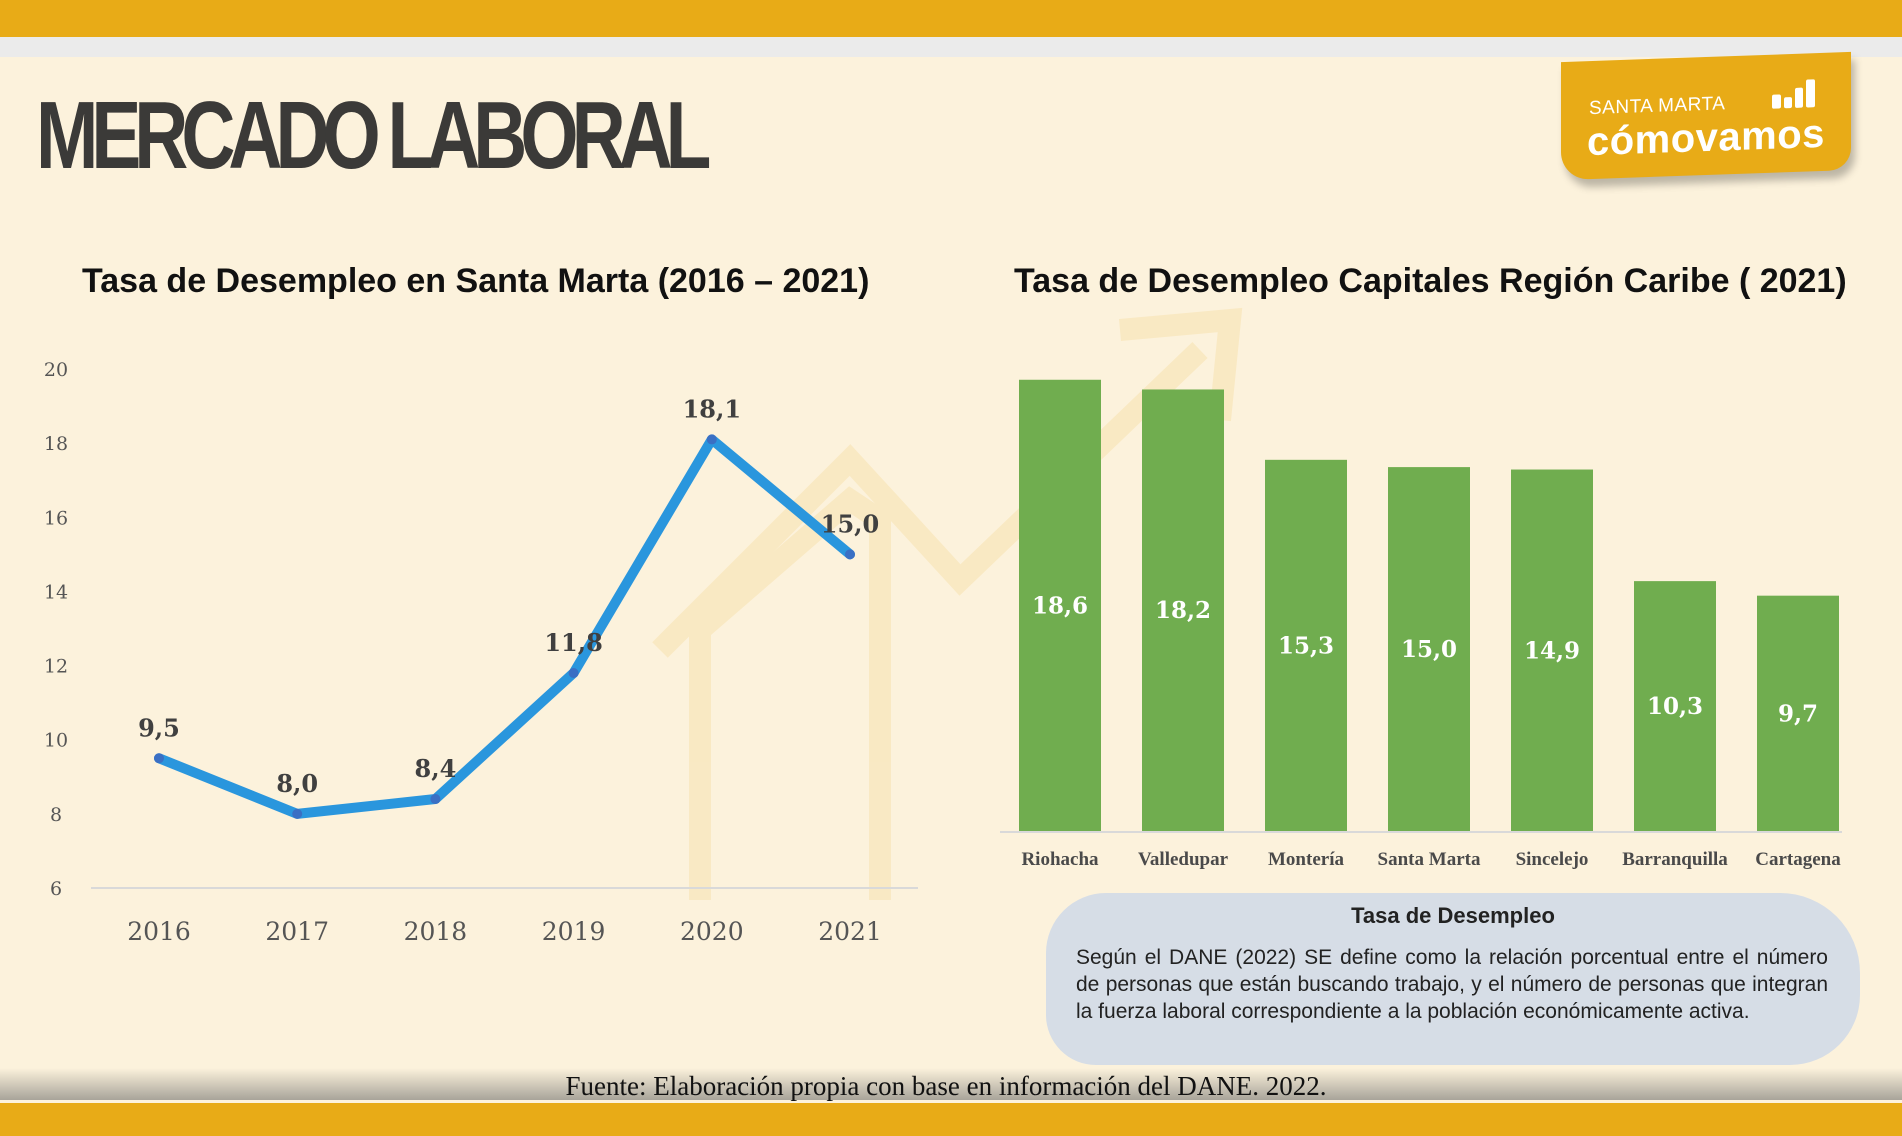 The width and height of the screenshot is (1902, 1136). What do you see at coordinates (1675, 859) in the screenshot?
I see `category-label: Barranquilla` at bounding box center [1675, 859].